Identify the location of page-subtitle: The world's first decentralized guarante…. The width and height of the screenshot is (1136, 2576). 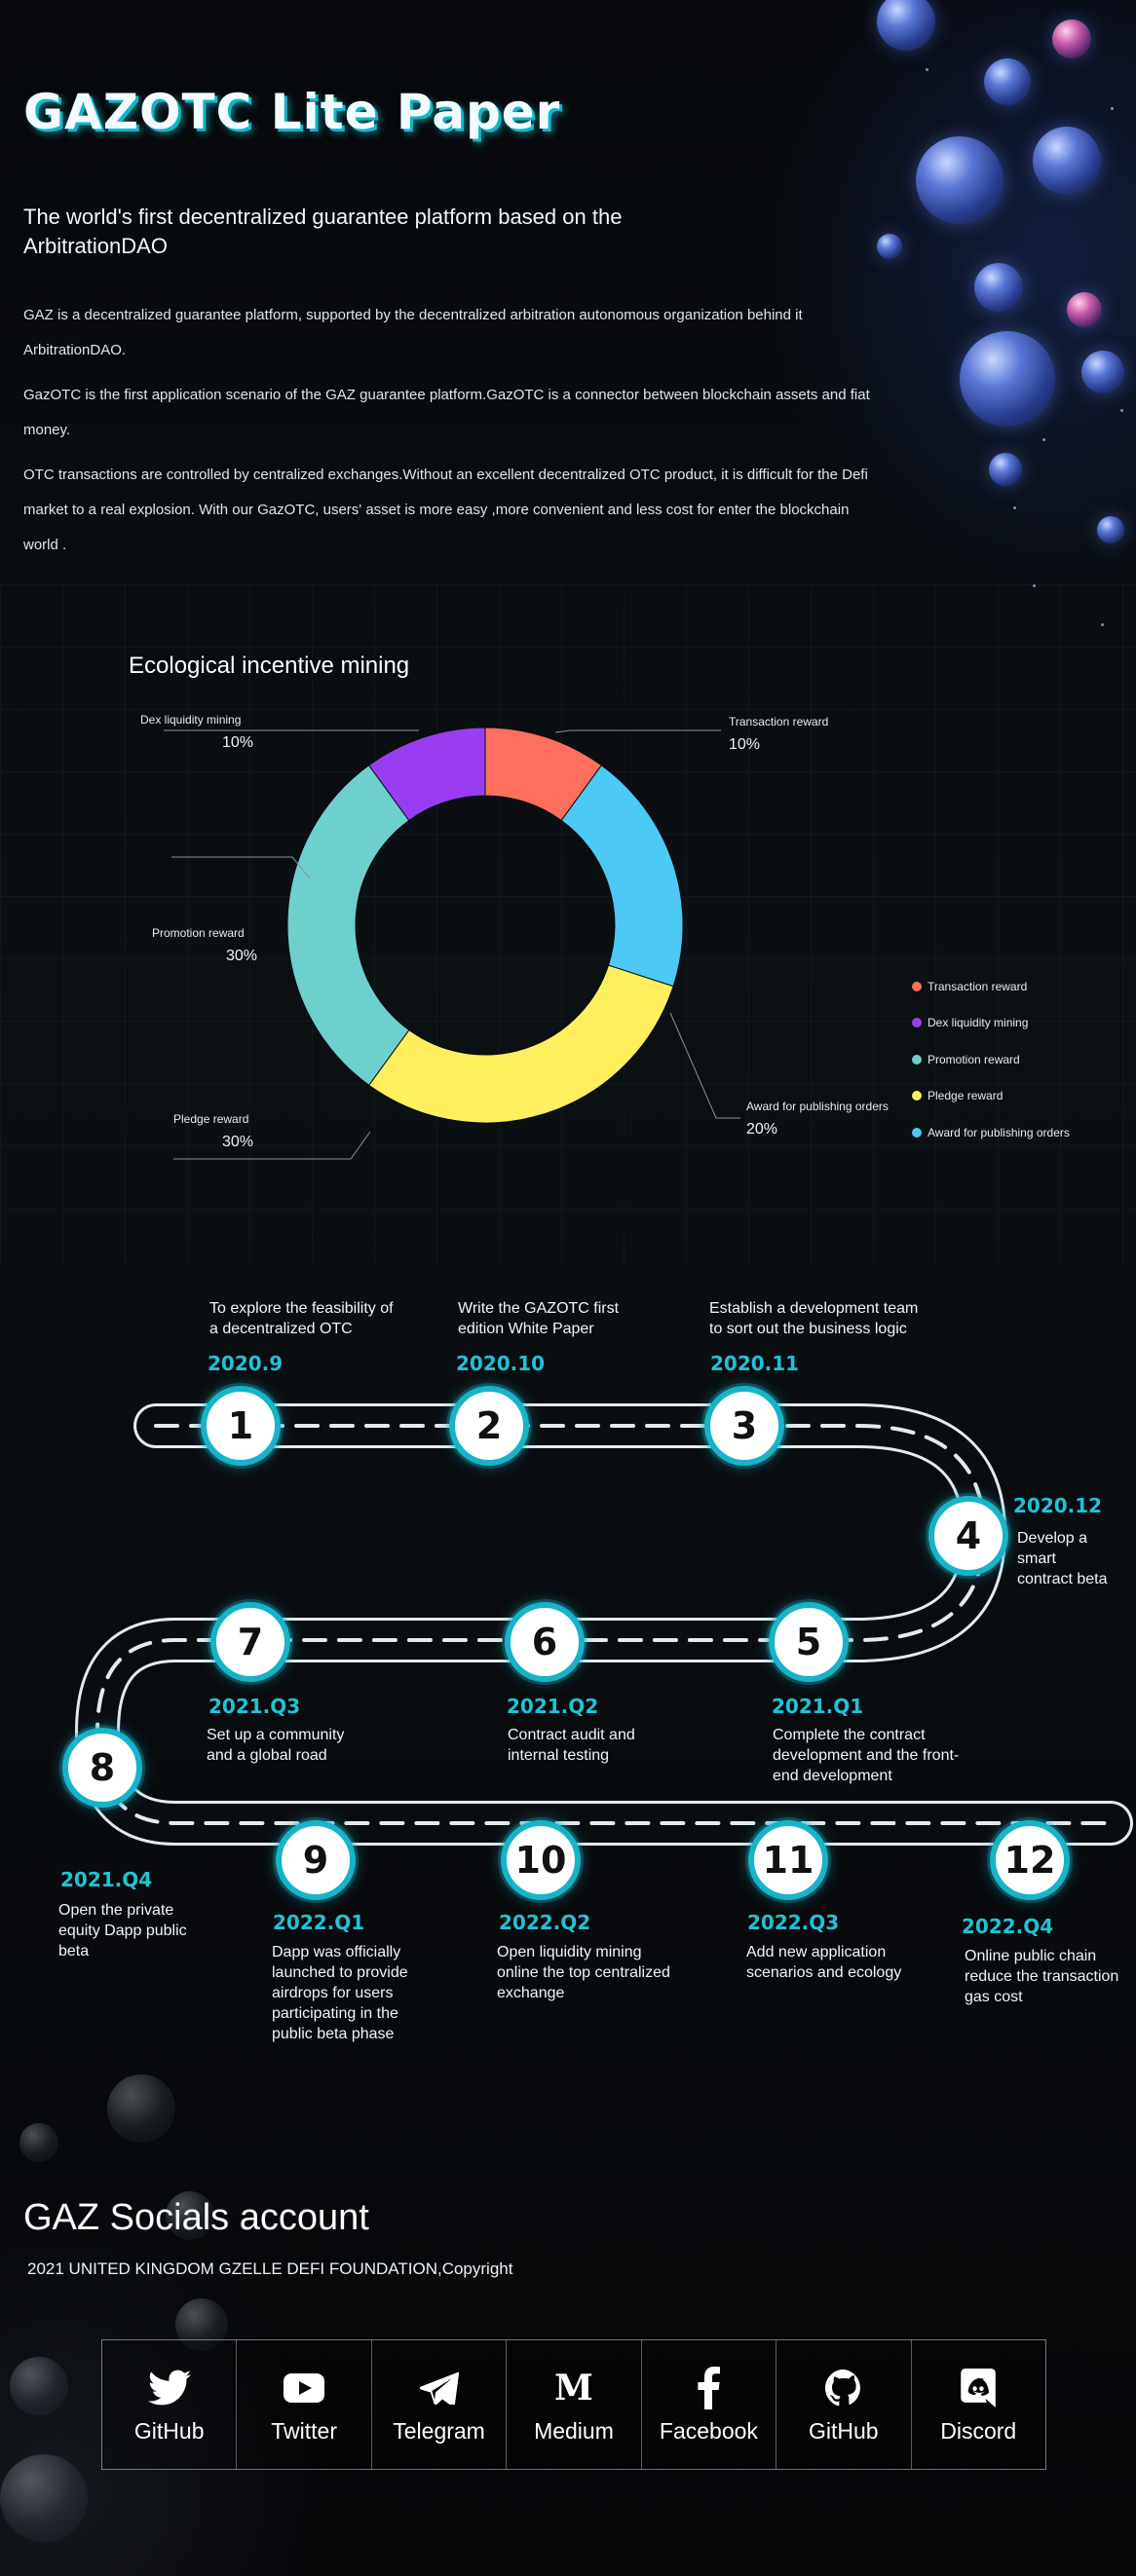
(323, 231).